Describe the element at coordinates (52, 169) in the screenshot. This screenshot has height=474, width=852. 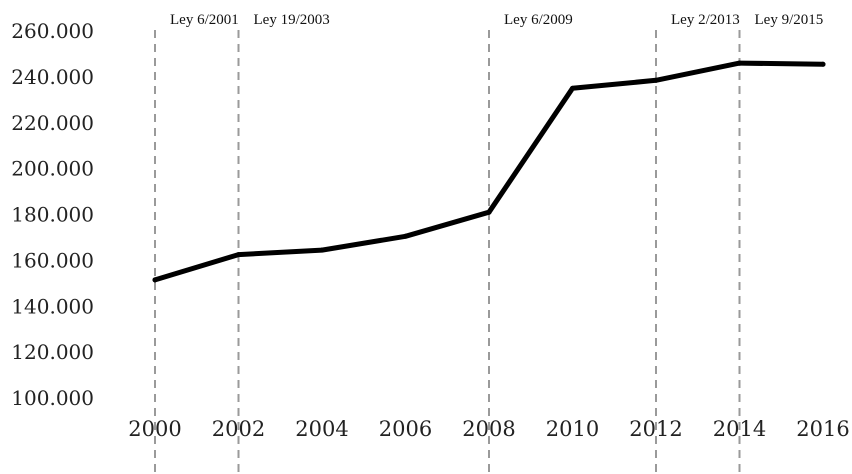
I see `y-tick-label: 200.000` at that location.